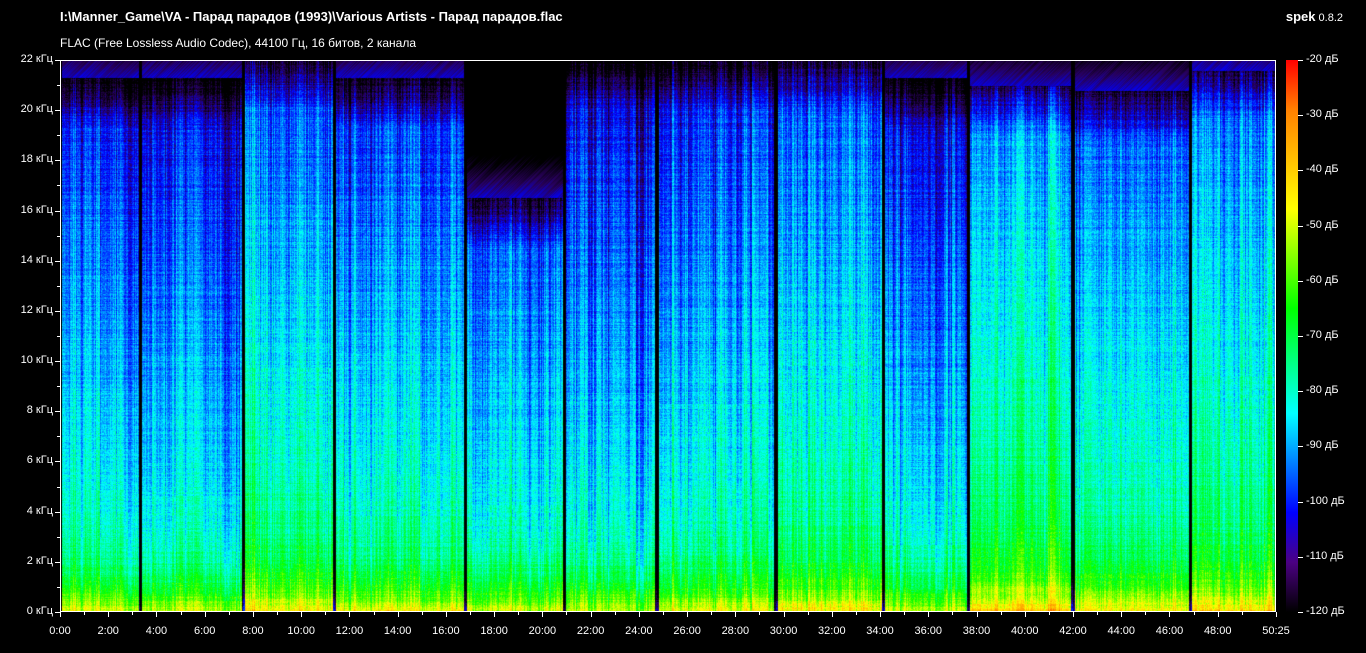 The height and width of the screenshot is (653, 1366). I want to click on db-tick-label: -100 дБ, so click(1325, 500).